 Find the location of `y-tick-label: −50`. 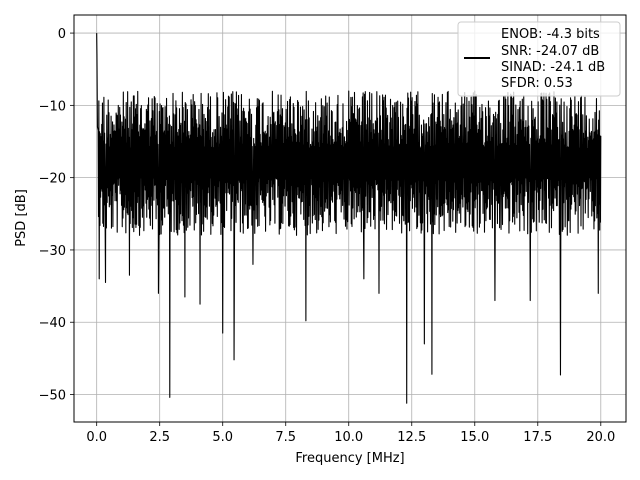

y-tick-label: −50 is located at coordinates (52, 396).